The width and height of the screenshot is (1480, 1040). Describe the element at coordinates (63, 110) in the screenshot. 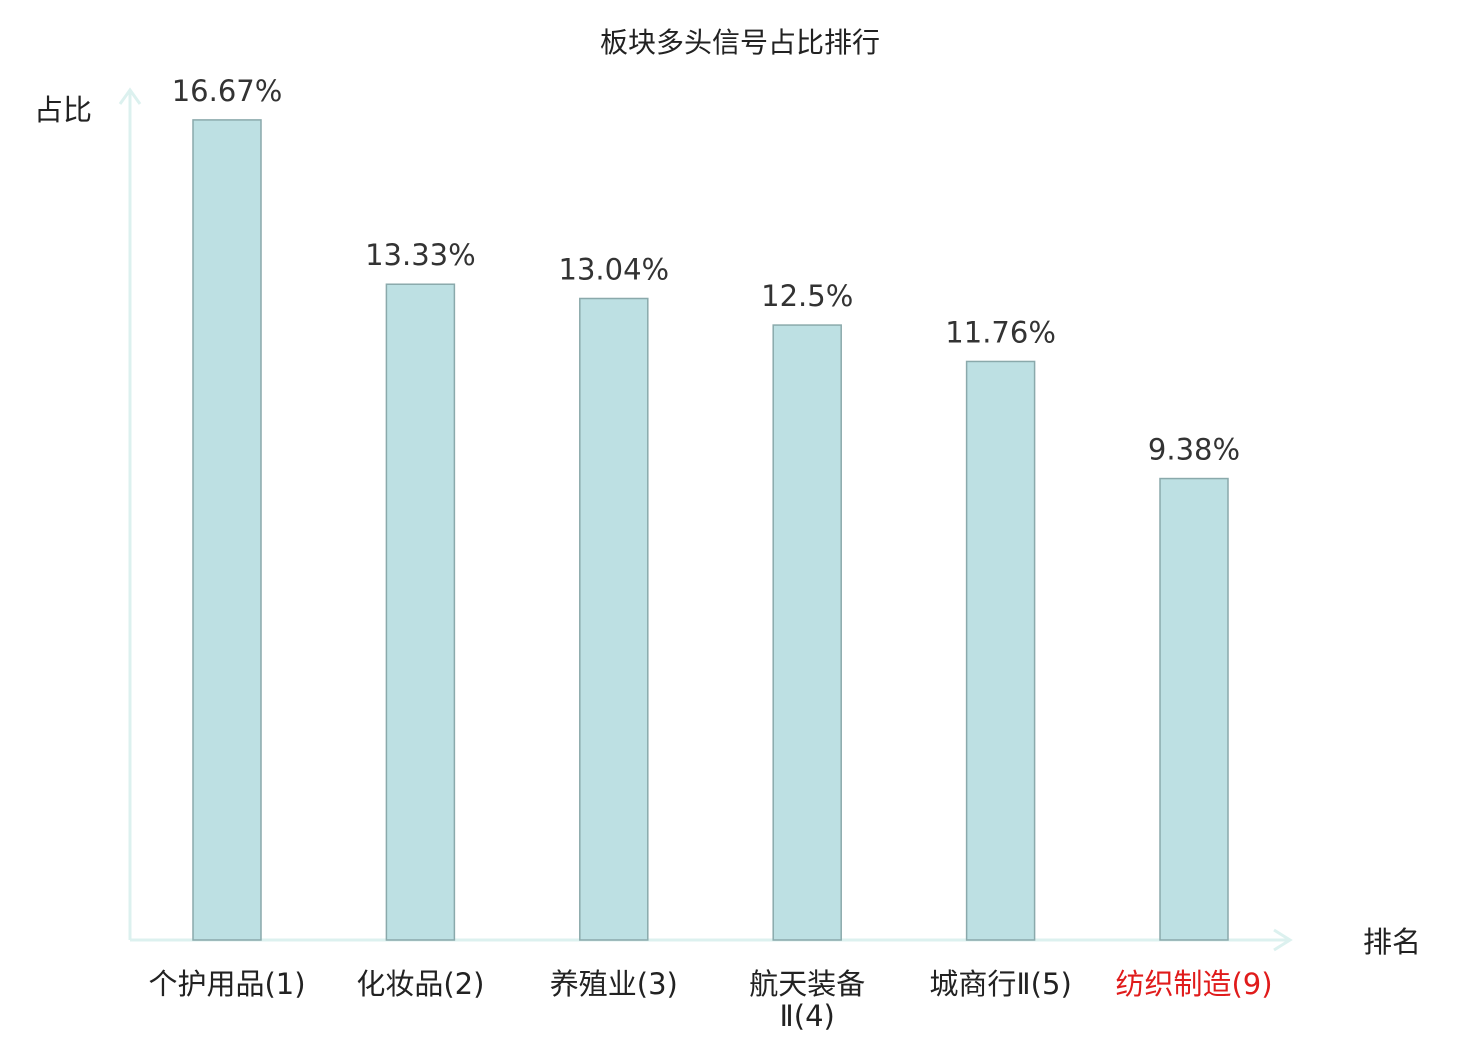

I see `y-axis-label: 占比` at that location.